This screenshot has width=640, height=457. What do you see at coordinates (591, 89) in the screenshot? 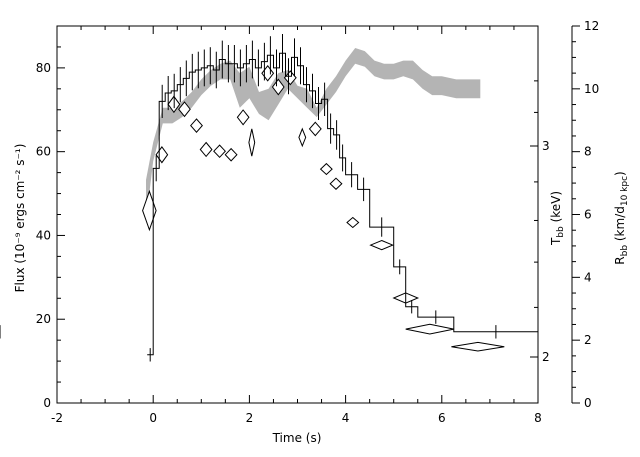
I see `rbb-tick-label: 10` at bounding box center [591, 89].